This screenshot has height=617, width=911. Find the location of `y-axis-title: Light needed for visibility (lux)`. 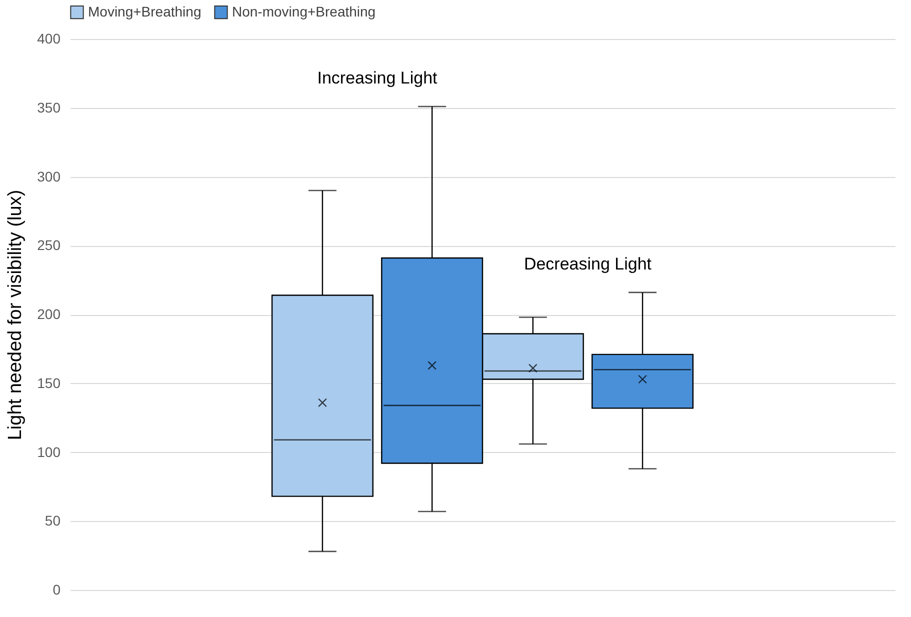

y-axis-title: Light needed for visibility (lux) is located at coordinates (15, 315).